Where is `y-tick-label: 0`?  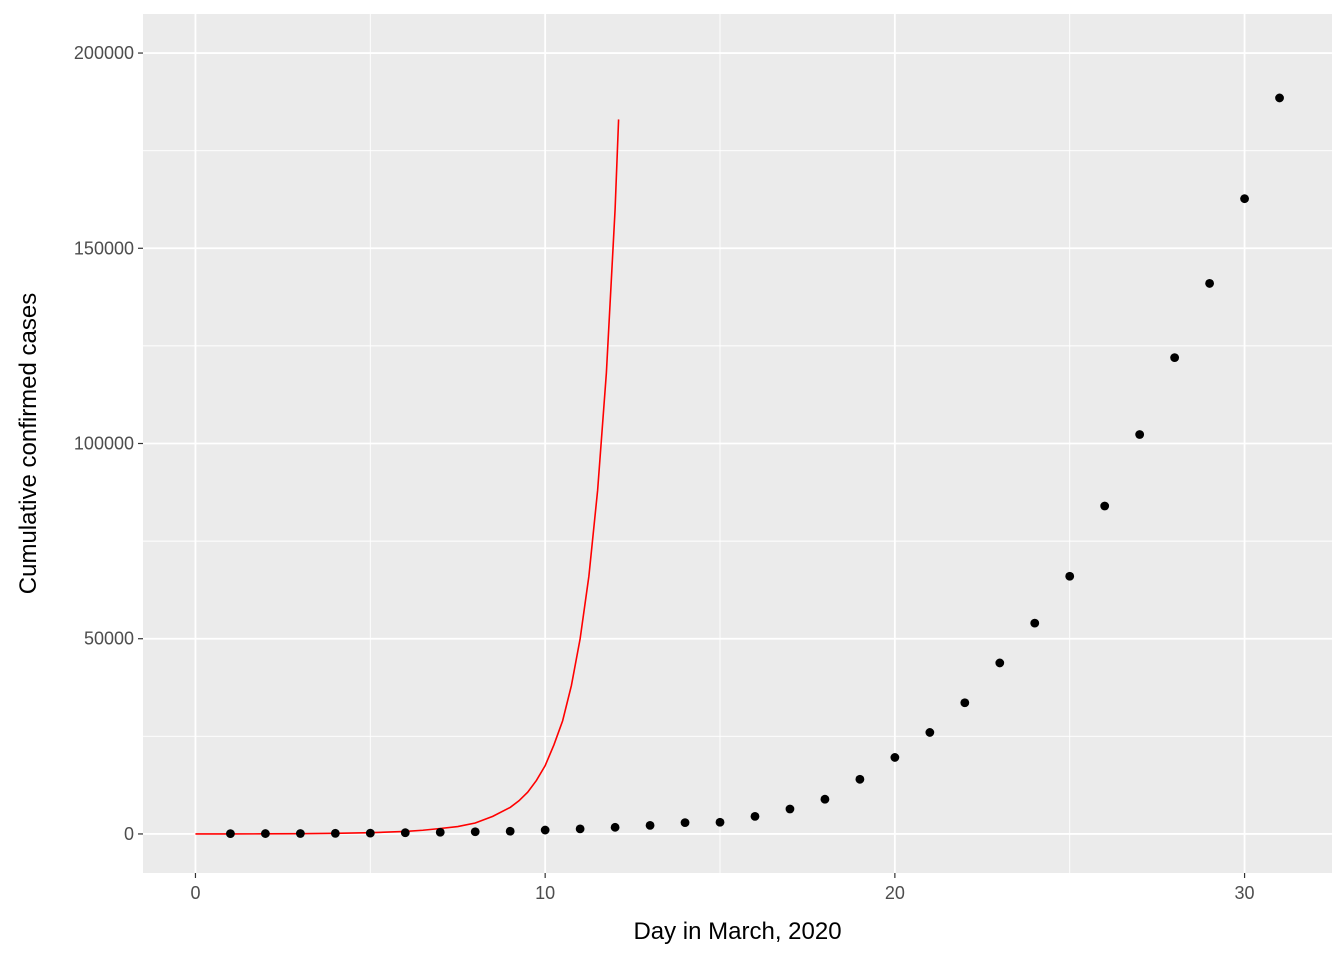
y-tick-label: 0 is located at coordinates (129, 834).